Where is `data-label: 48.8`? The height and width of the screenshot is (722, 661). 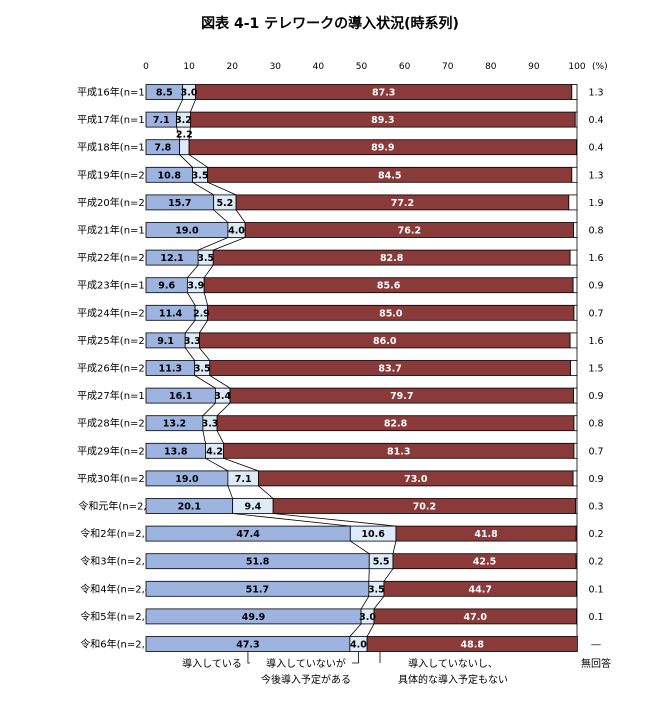
data-label: 48.8 is located at coordinates (473, 645).